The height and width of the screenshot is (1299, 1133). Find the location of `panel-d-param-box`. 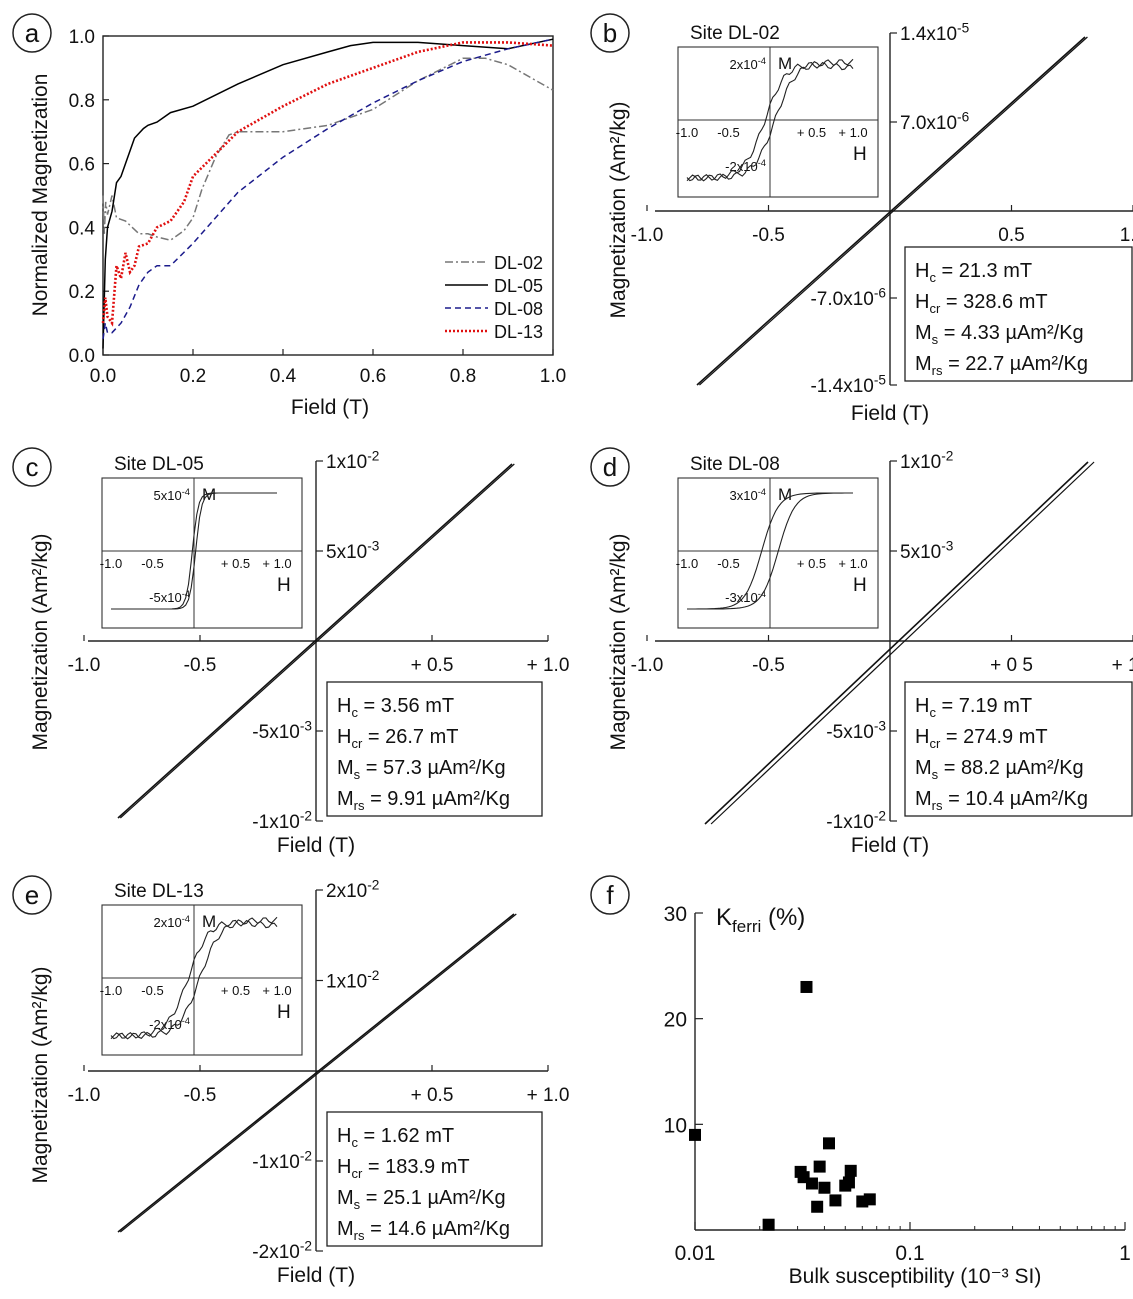

panel-d-param-box is located at coordinates (1018, 749).